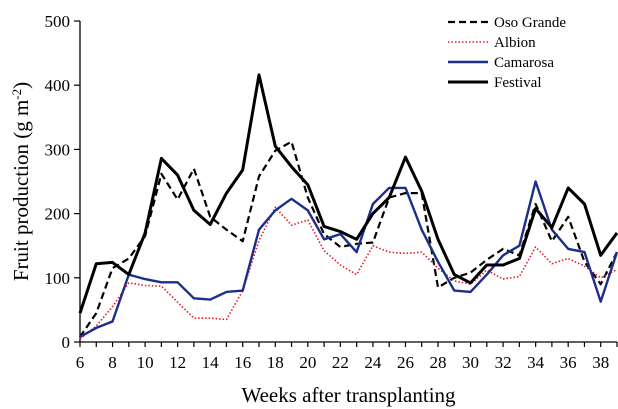  What do you see at coordinates (58, 214) in the screenshot?
I see `y-tick-label: 200` at bounding box center [58, 214].